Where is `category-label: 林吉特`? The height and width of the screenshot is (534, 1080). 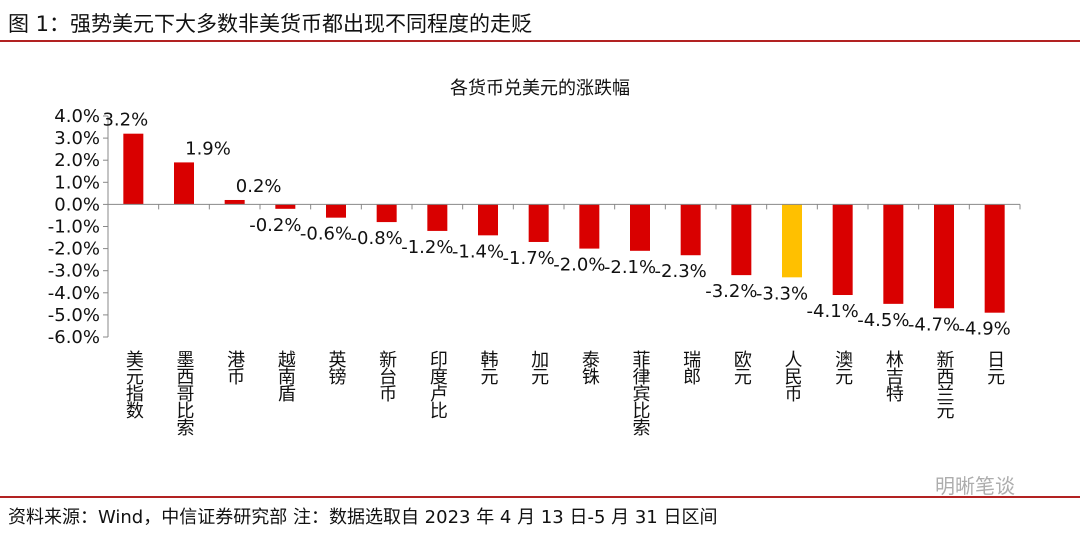 category-label: 林吉特 is located at coordinates (893, 376).